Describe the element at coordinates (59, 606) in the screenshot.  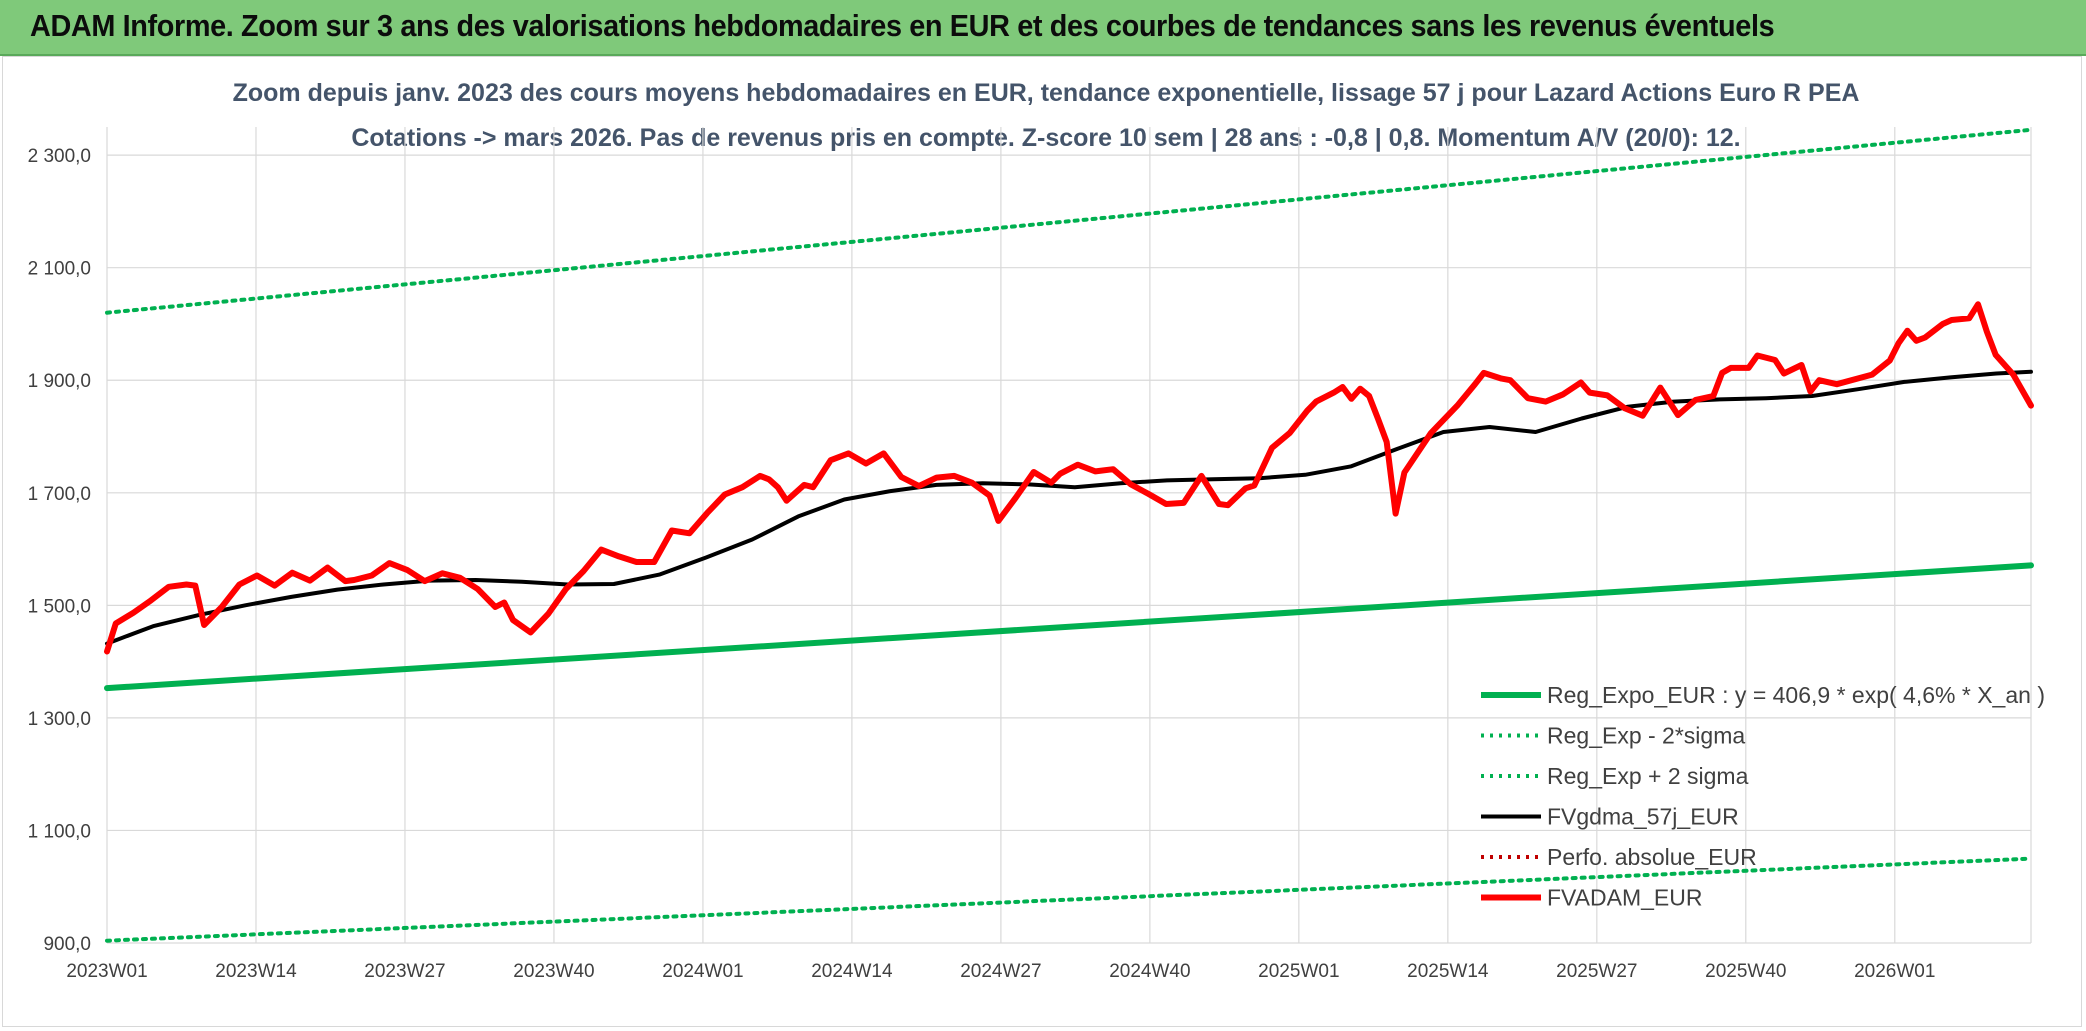
I see `y-tick-label: 1 500,0` at that location.